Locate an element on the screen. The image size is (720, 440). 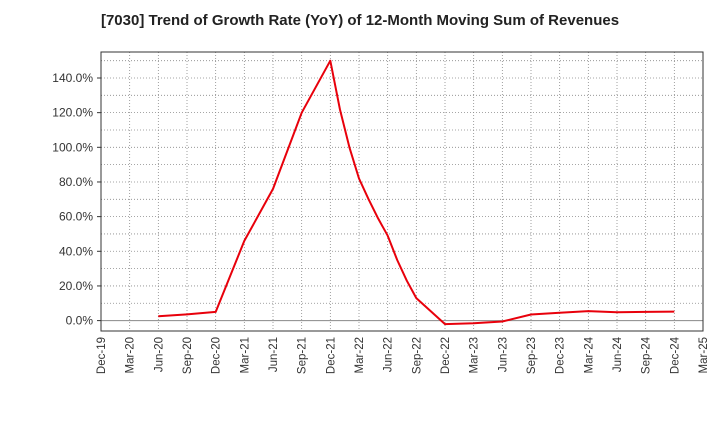
y-tick-label: 40.0% is located at coordinates (76, 251).